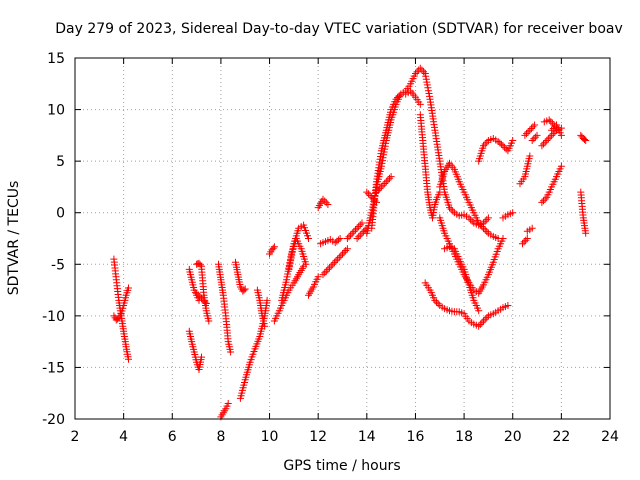 This screenshot has height=480, width=640. Describe the element at coordinates (53, 317) in the screenshot. I see `y-tick-label: -10` at that location.